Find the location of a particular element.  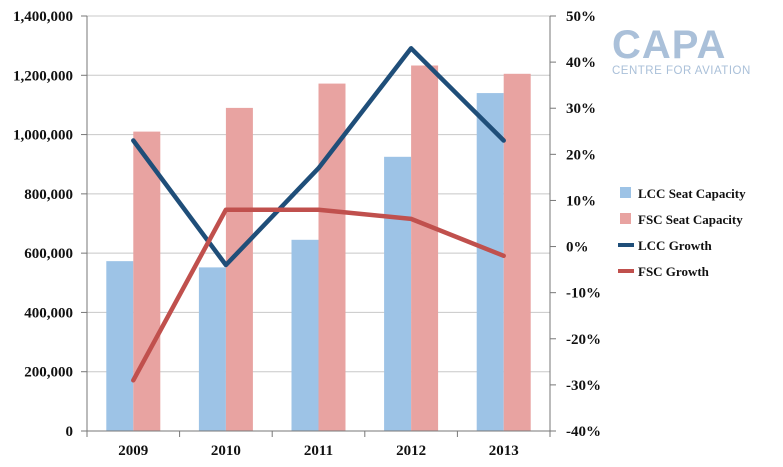

y-right-tick-label: 50% is located at coordinates (581, 17).